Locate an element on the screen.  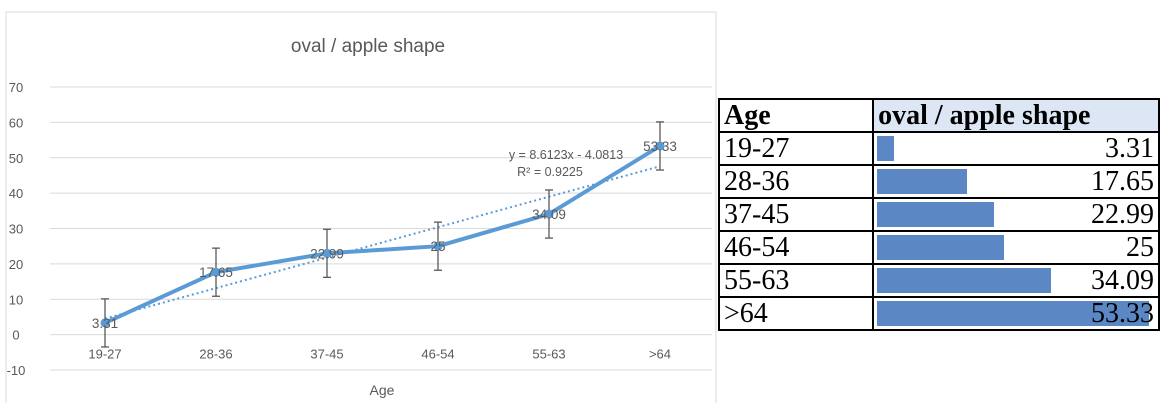
age-cell: 19-27 is located at coordinates (796, 148).